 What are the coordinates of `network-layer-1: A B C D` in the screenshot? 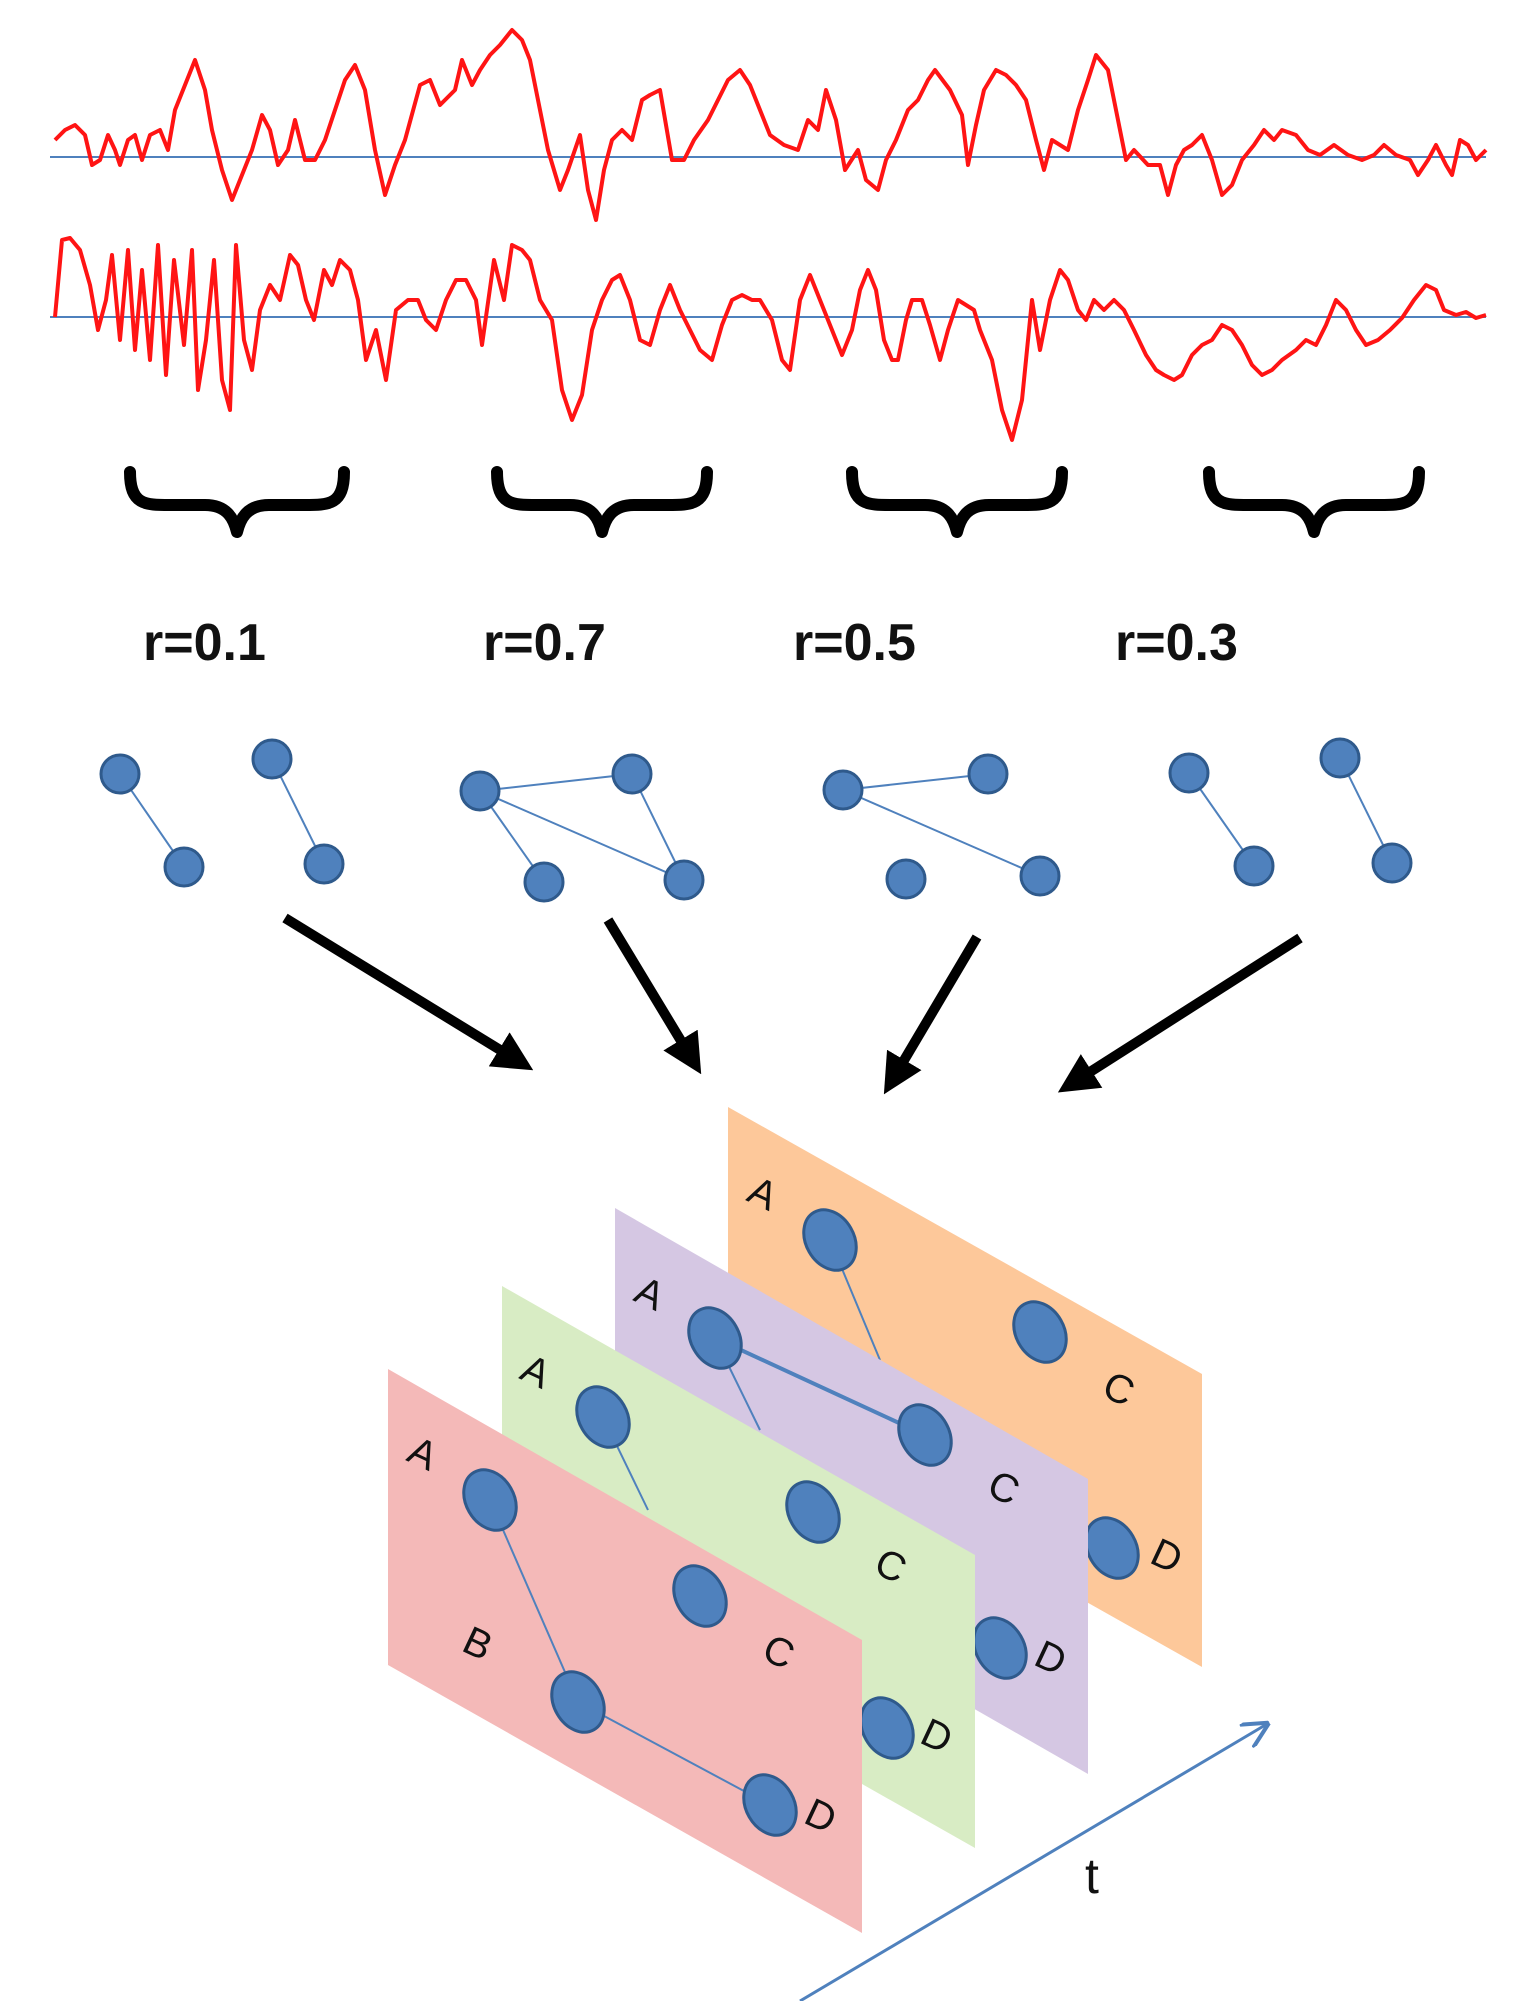 It's located at (625, 1651).